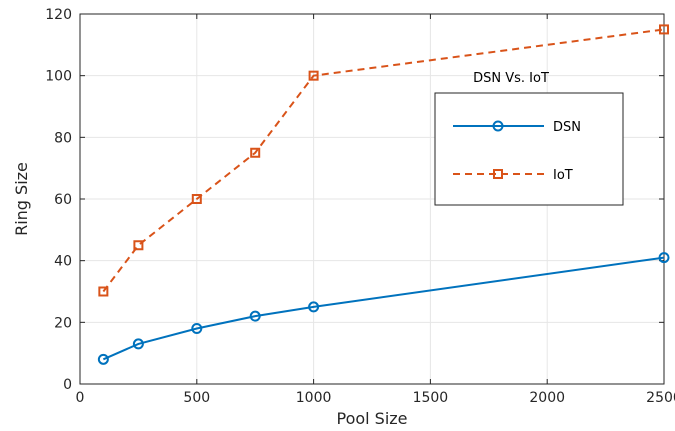 This screenshot has height=431, width=675. What do you see at coordinates (63, 262) in the screenshot?
I see `y-tick-label: 40` at bounding box center [63, 262].